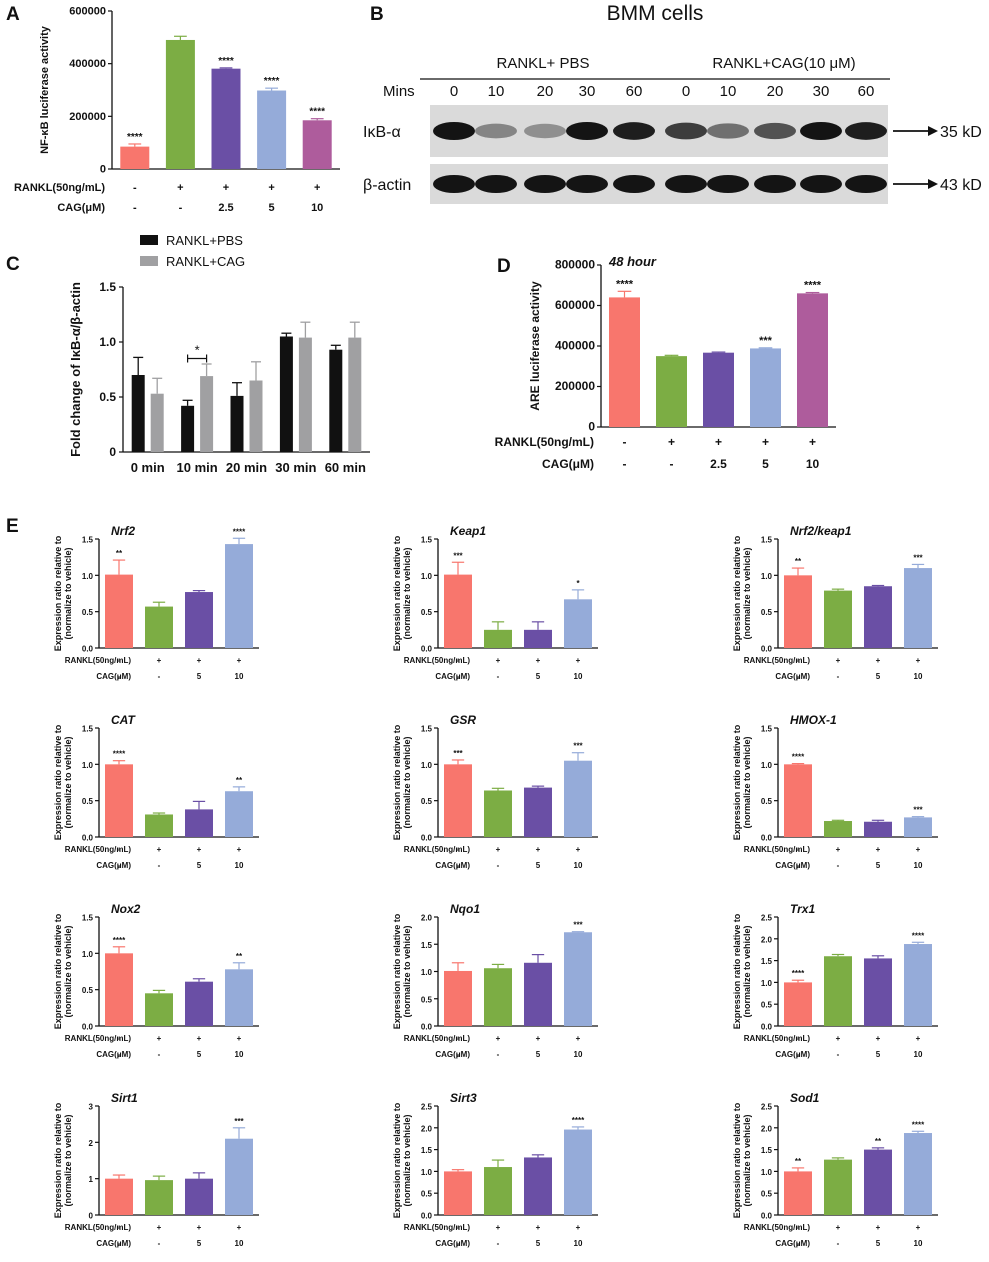  What do you see at coordinates (798, 1161) in the screenshot?
I see `significance-mark: **` at bounding box center [798, 1161].